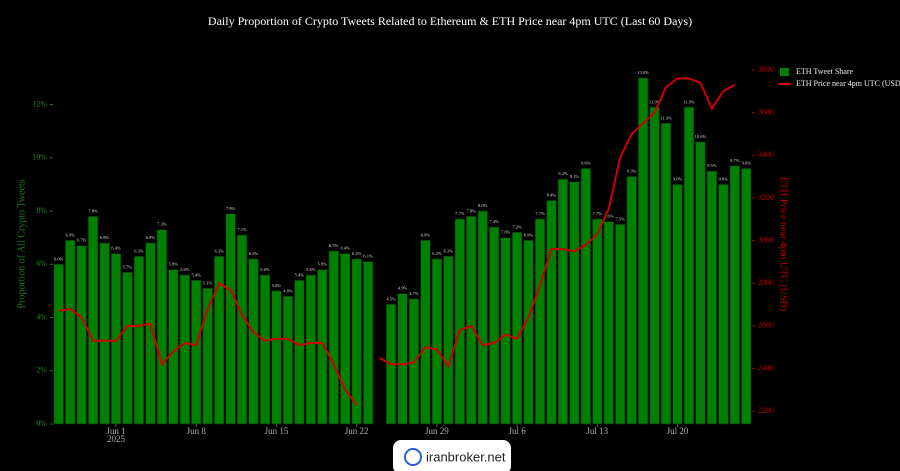 The height and width of the screenshot is (471, 900). What do you see at coordinates (825, 71) in the screenshot?
I see `legend-label: ETH Tweet Share` at bounding box center [825, 71].